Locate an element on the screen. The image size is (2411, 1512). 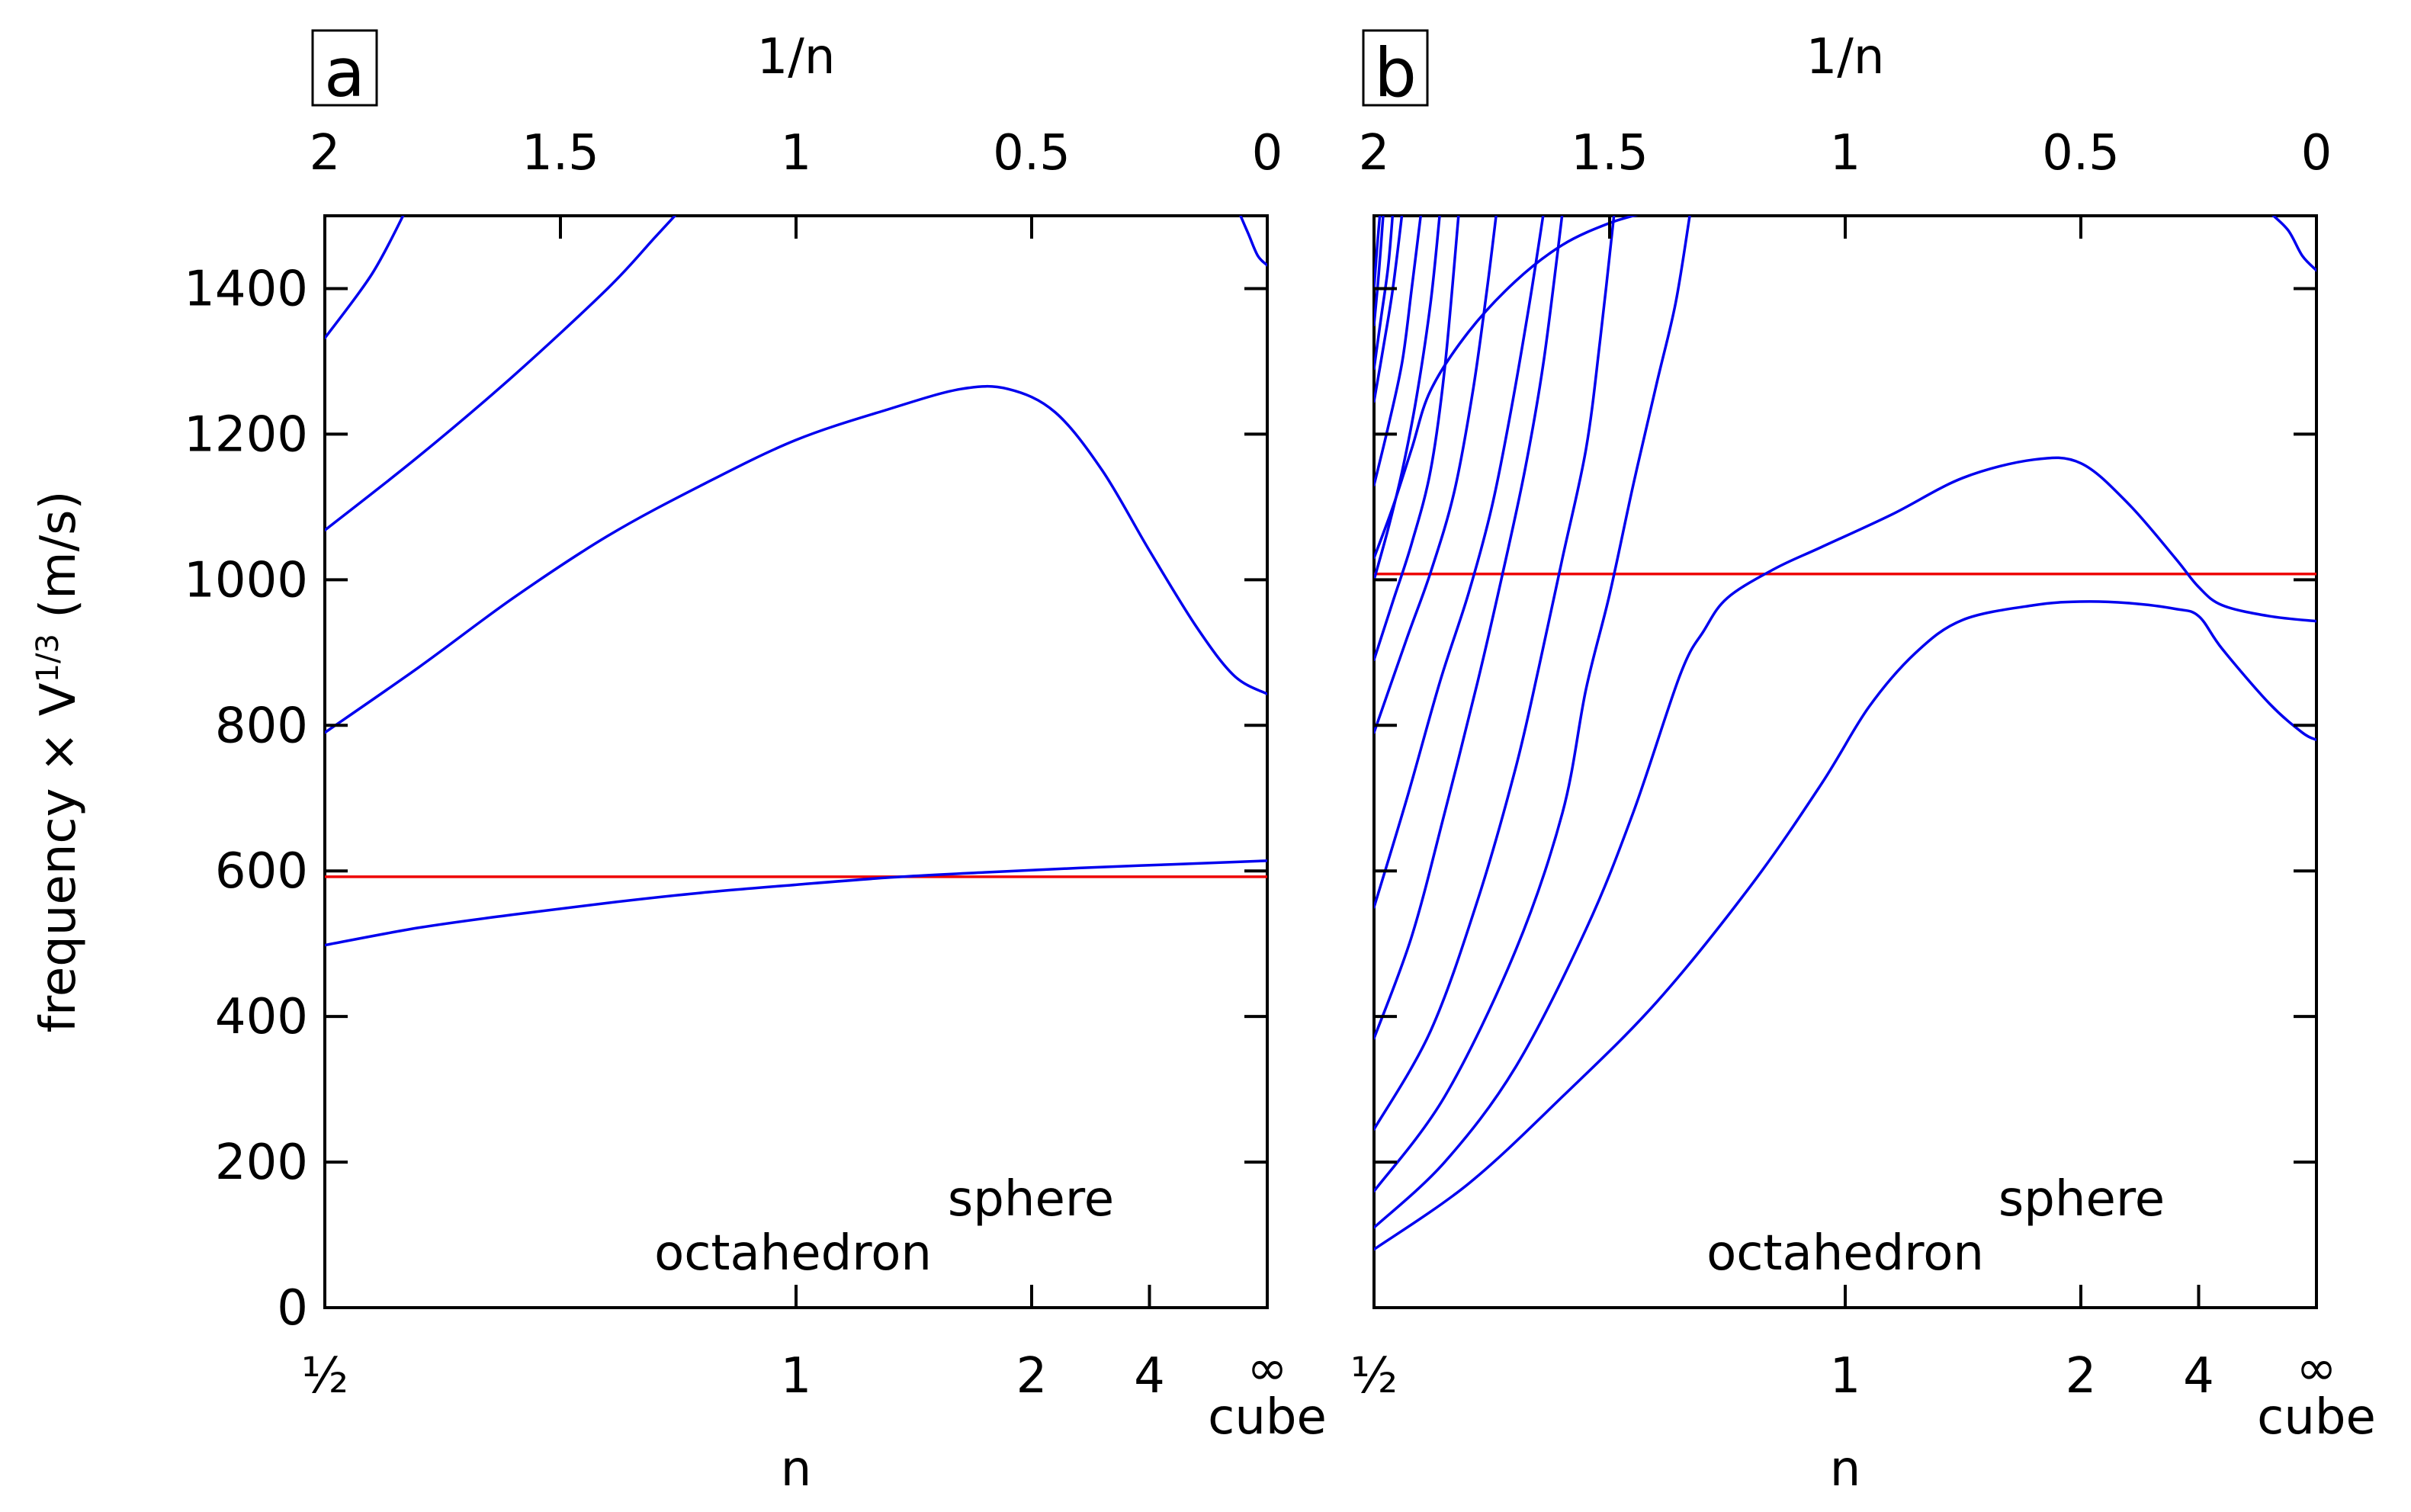
y-tick-label: 400 is located at coordinates (261, 1017).